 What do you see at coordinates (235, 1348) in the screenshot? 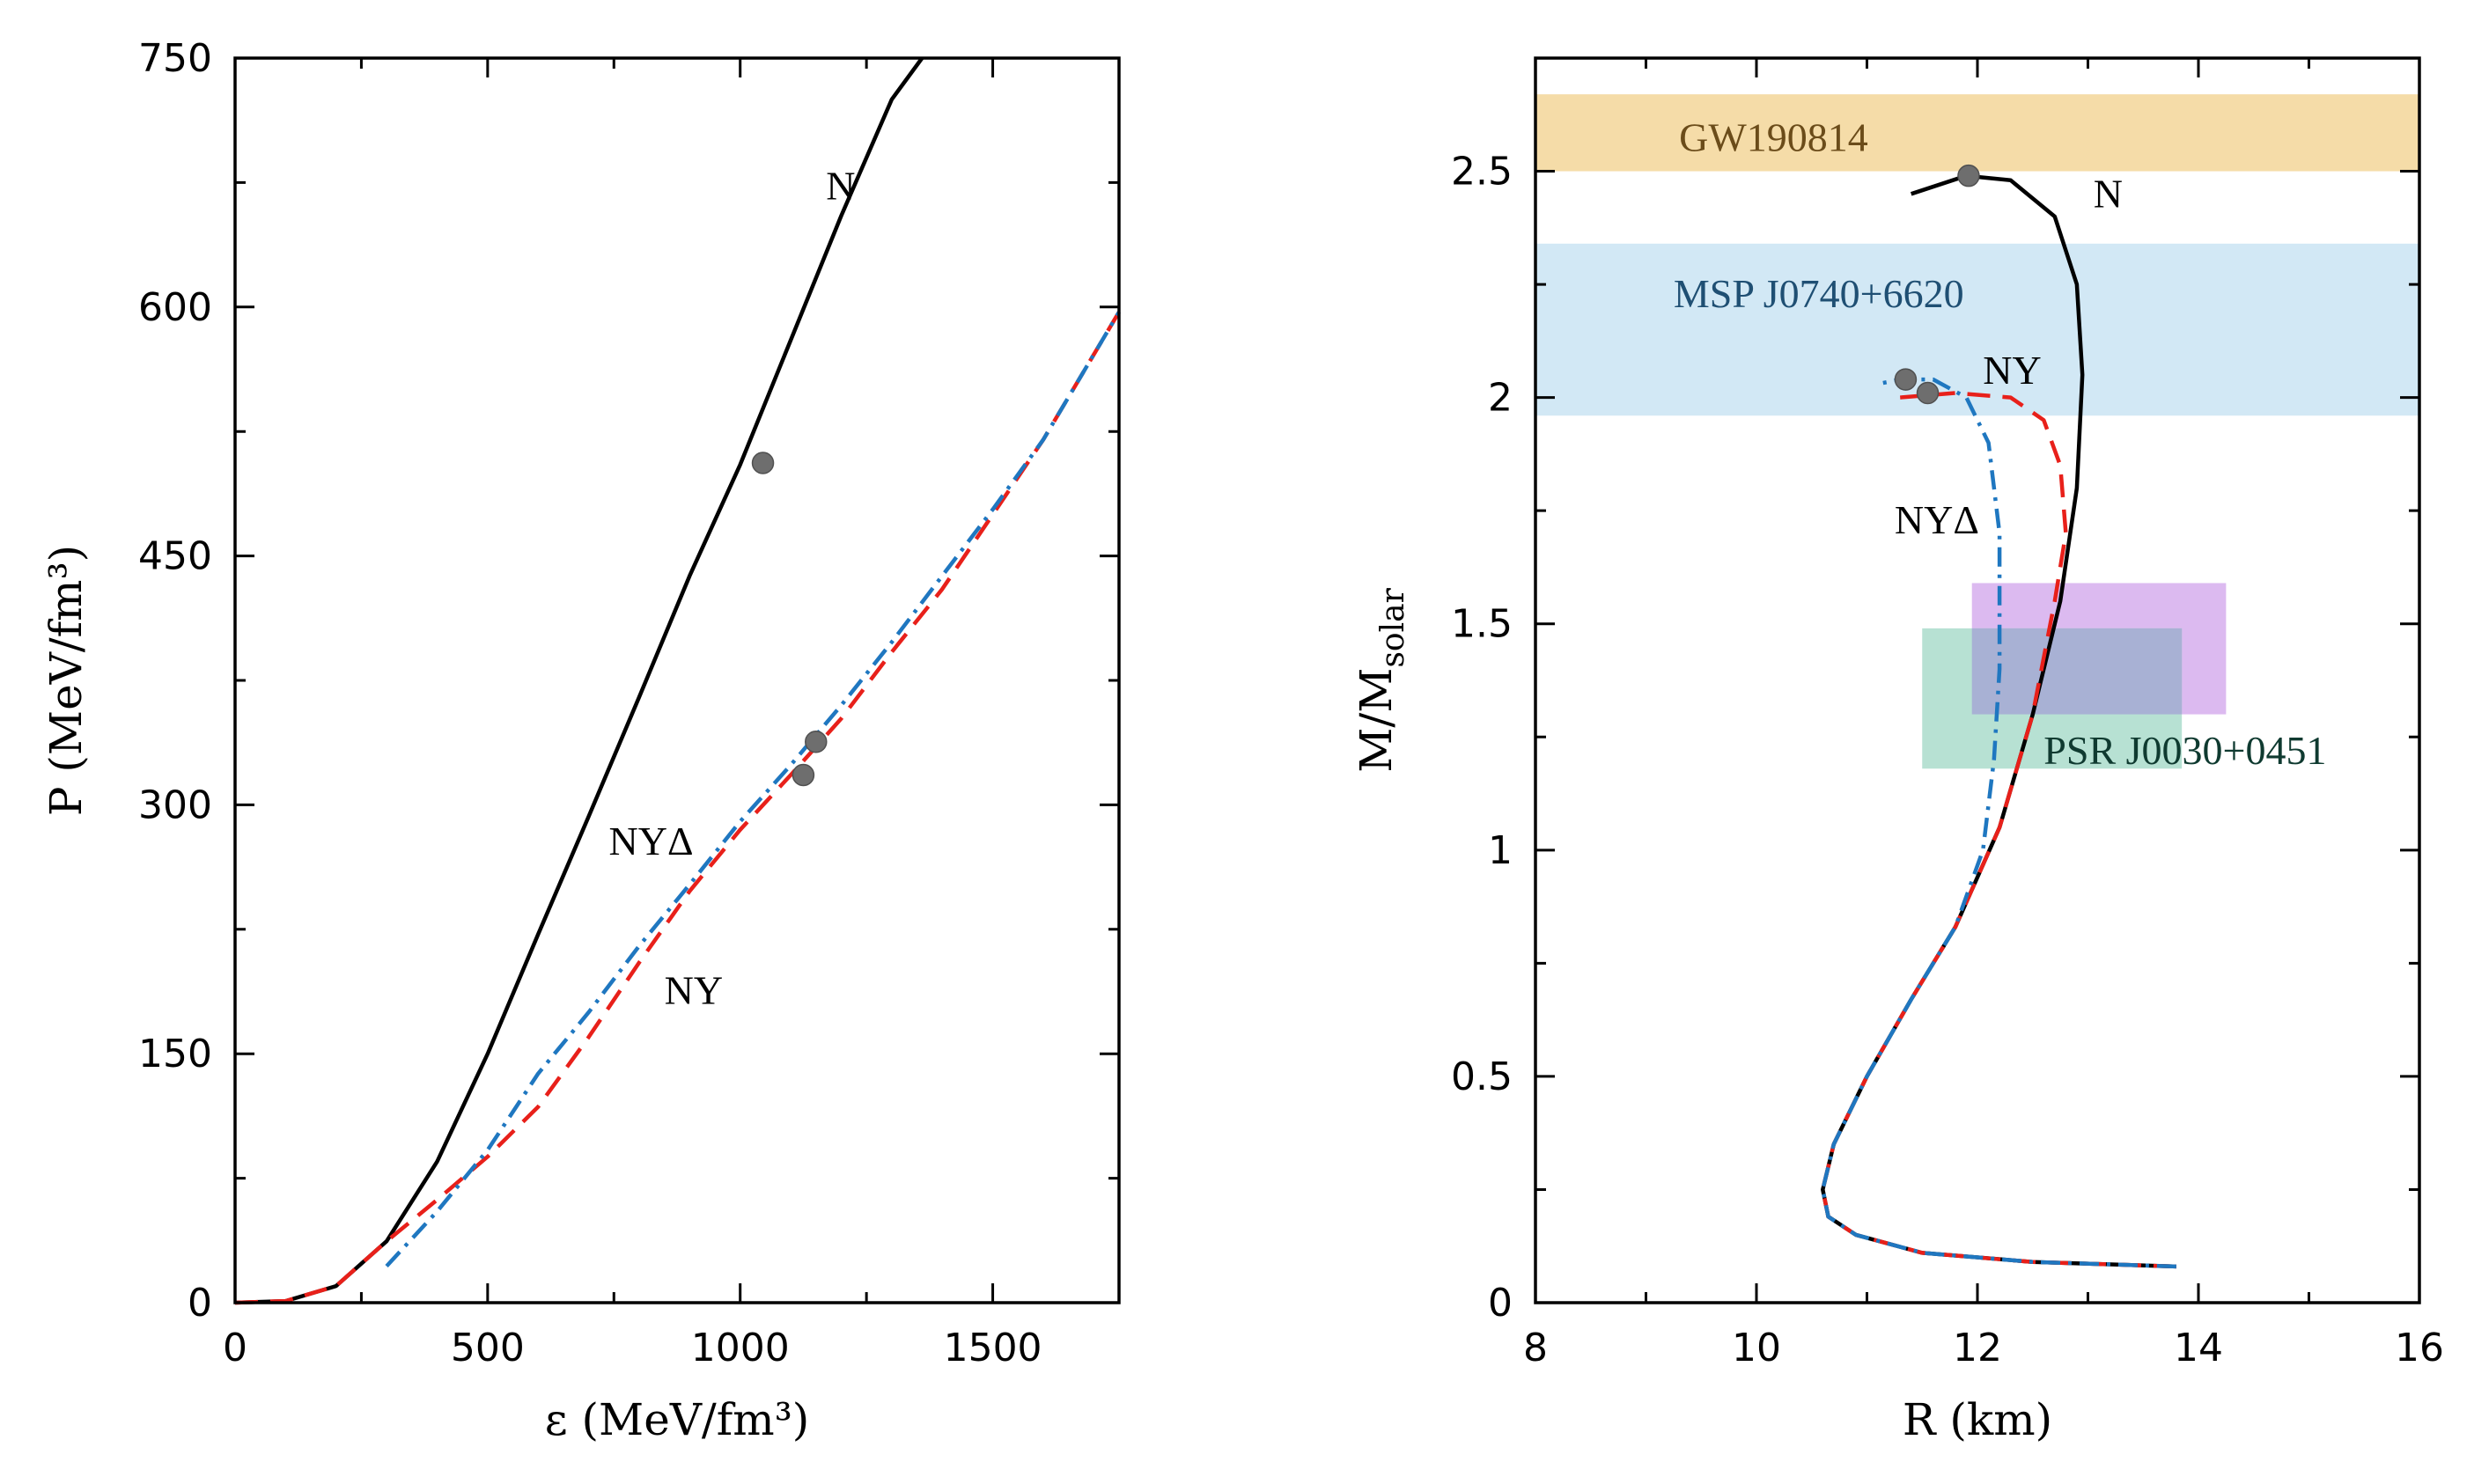
I see `x-tick-label-0: 0` at bounding box center [235, 1348].